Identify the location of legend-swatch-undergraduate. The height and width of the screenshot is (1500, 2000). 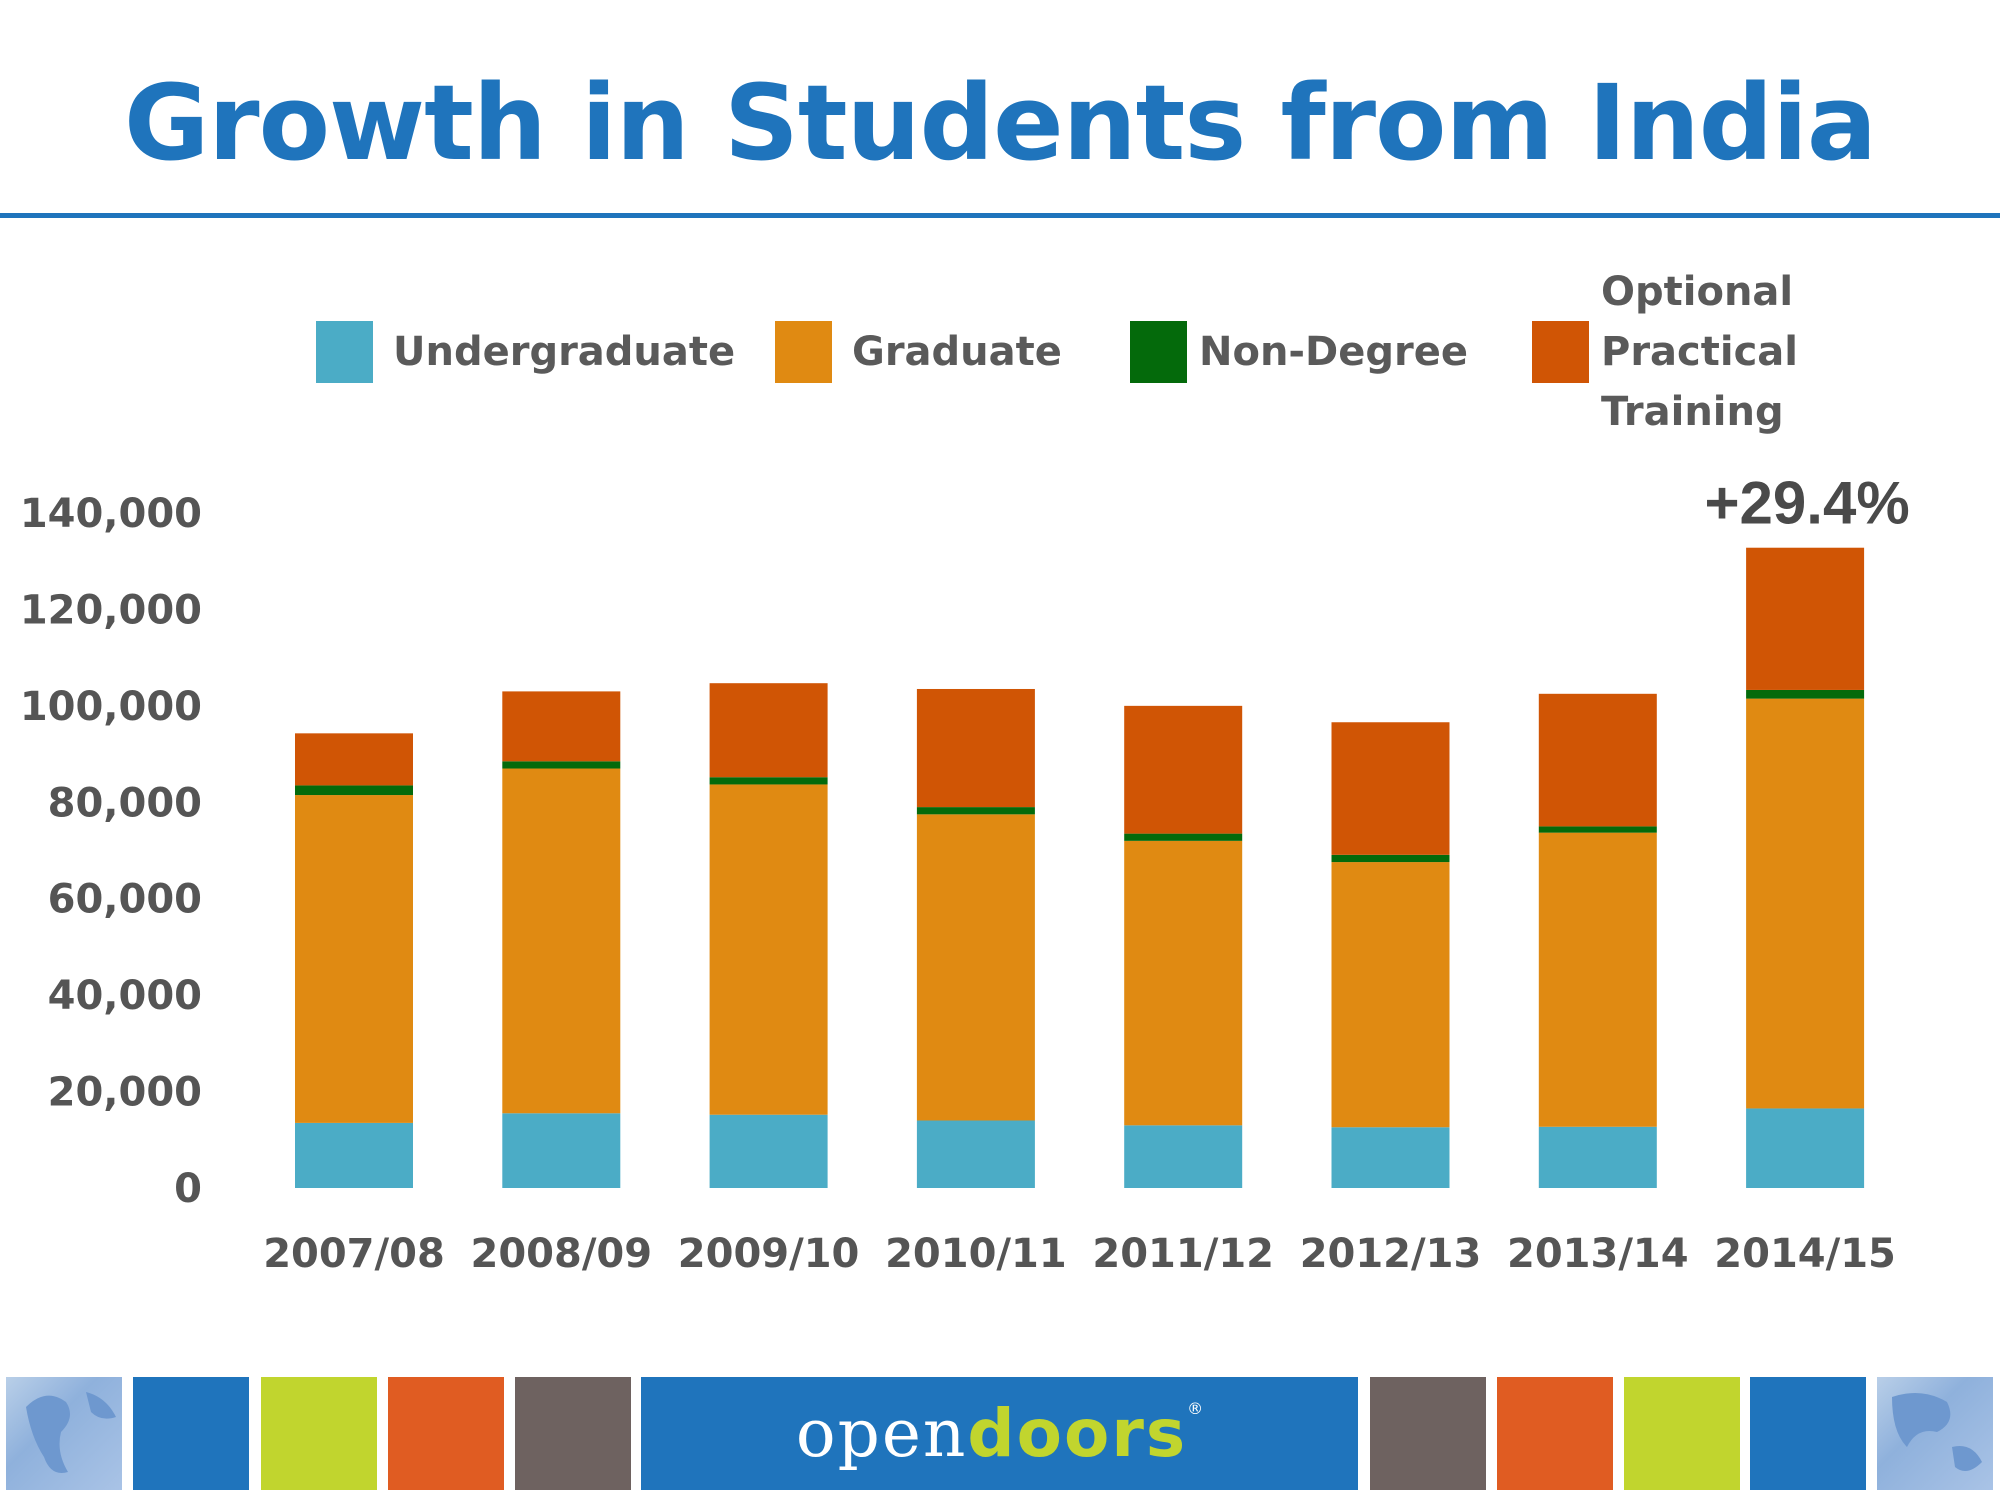
(344, 352).